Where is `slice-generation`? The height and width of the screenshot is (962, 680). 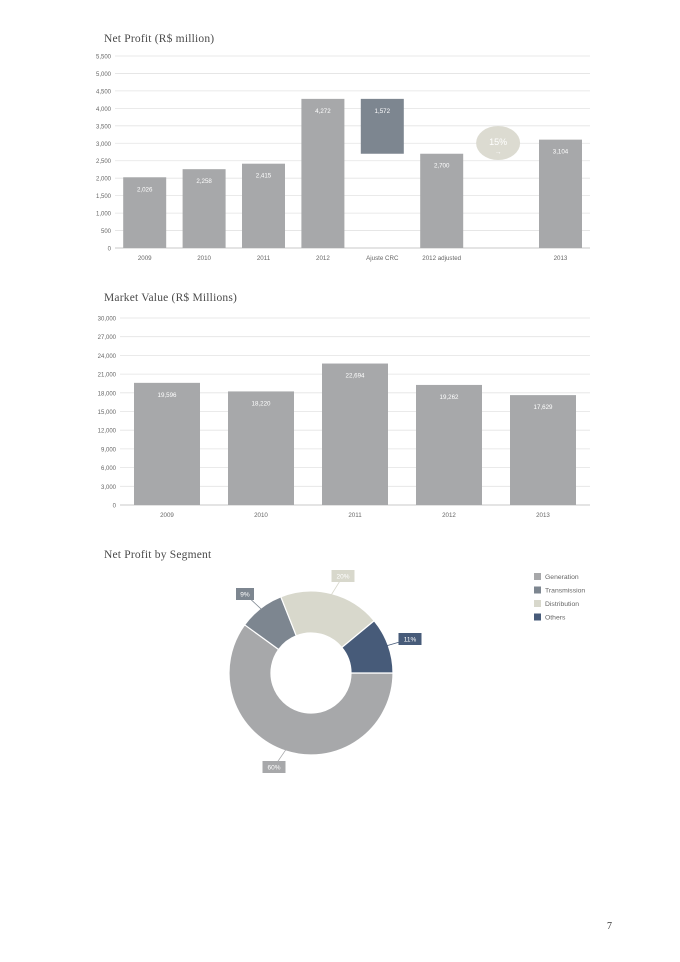
slice-generation is located at coordinates (311, 689).